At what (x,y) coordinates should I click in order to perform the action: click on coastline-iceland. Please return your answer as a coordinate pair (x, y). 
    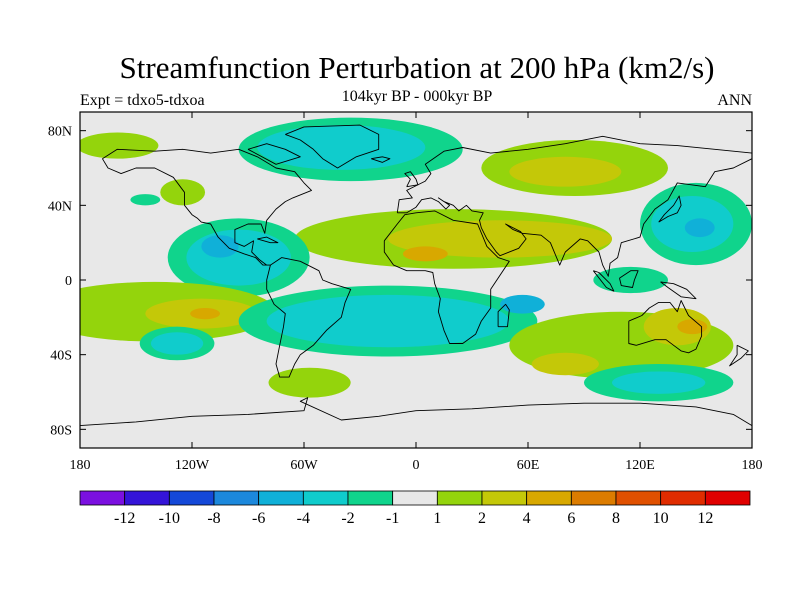
    Looking at the image, I should click on (381, 159).